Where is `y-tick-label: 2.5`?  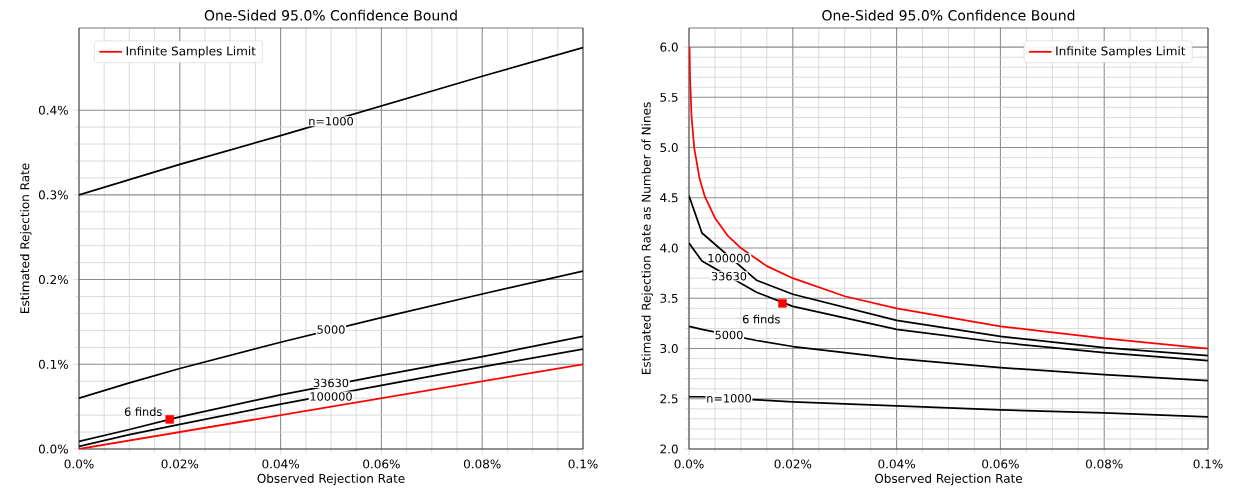
y-tick-label: 2.5 is located at coordinates (669, 399).